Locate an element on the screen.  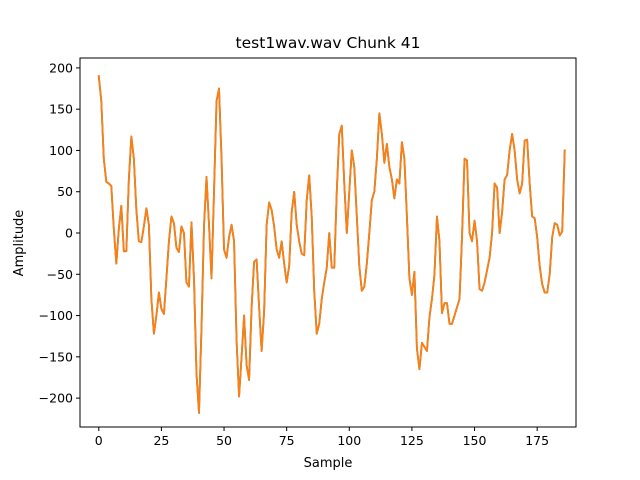
x-tick-label: 50 is located at coordinates (224, 440).